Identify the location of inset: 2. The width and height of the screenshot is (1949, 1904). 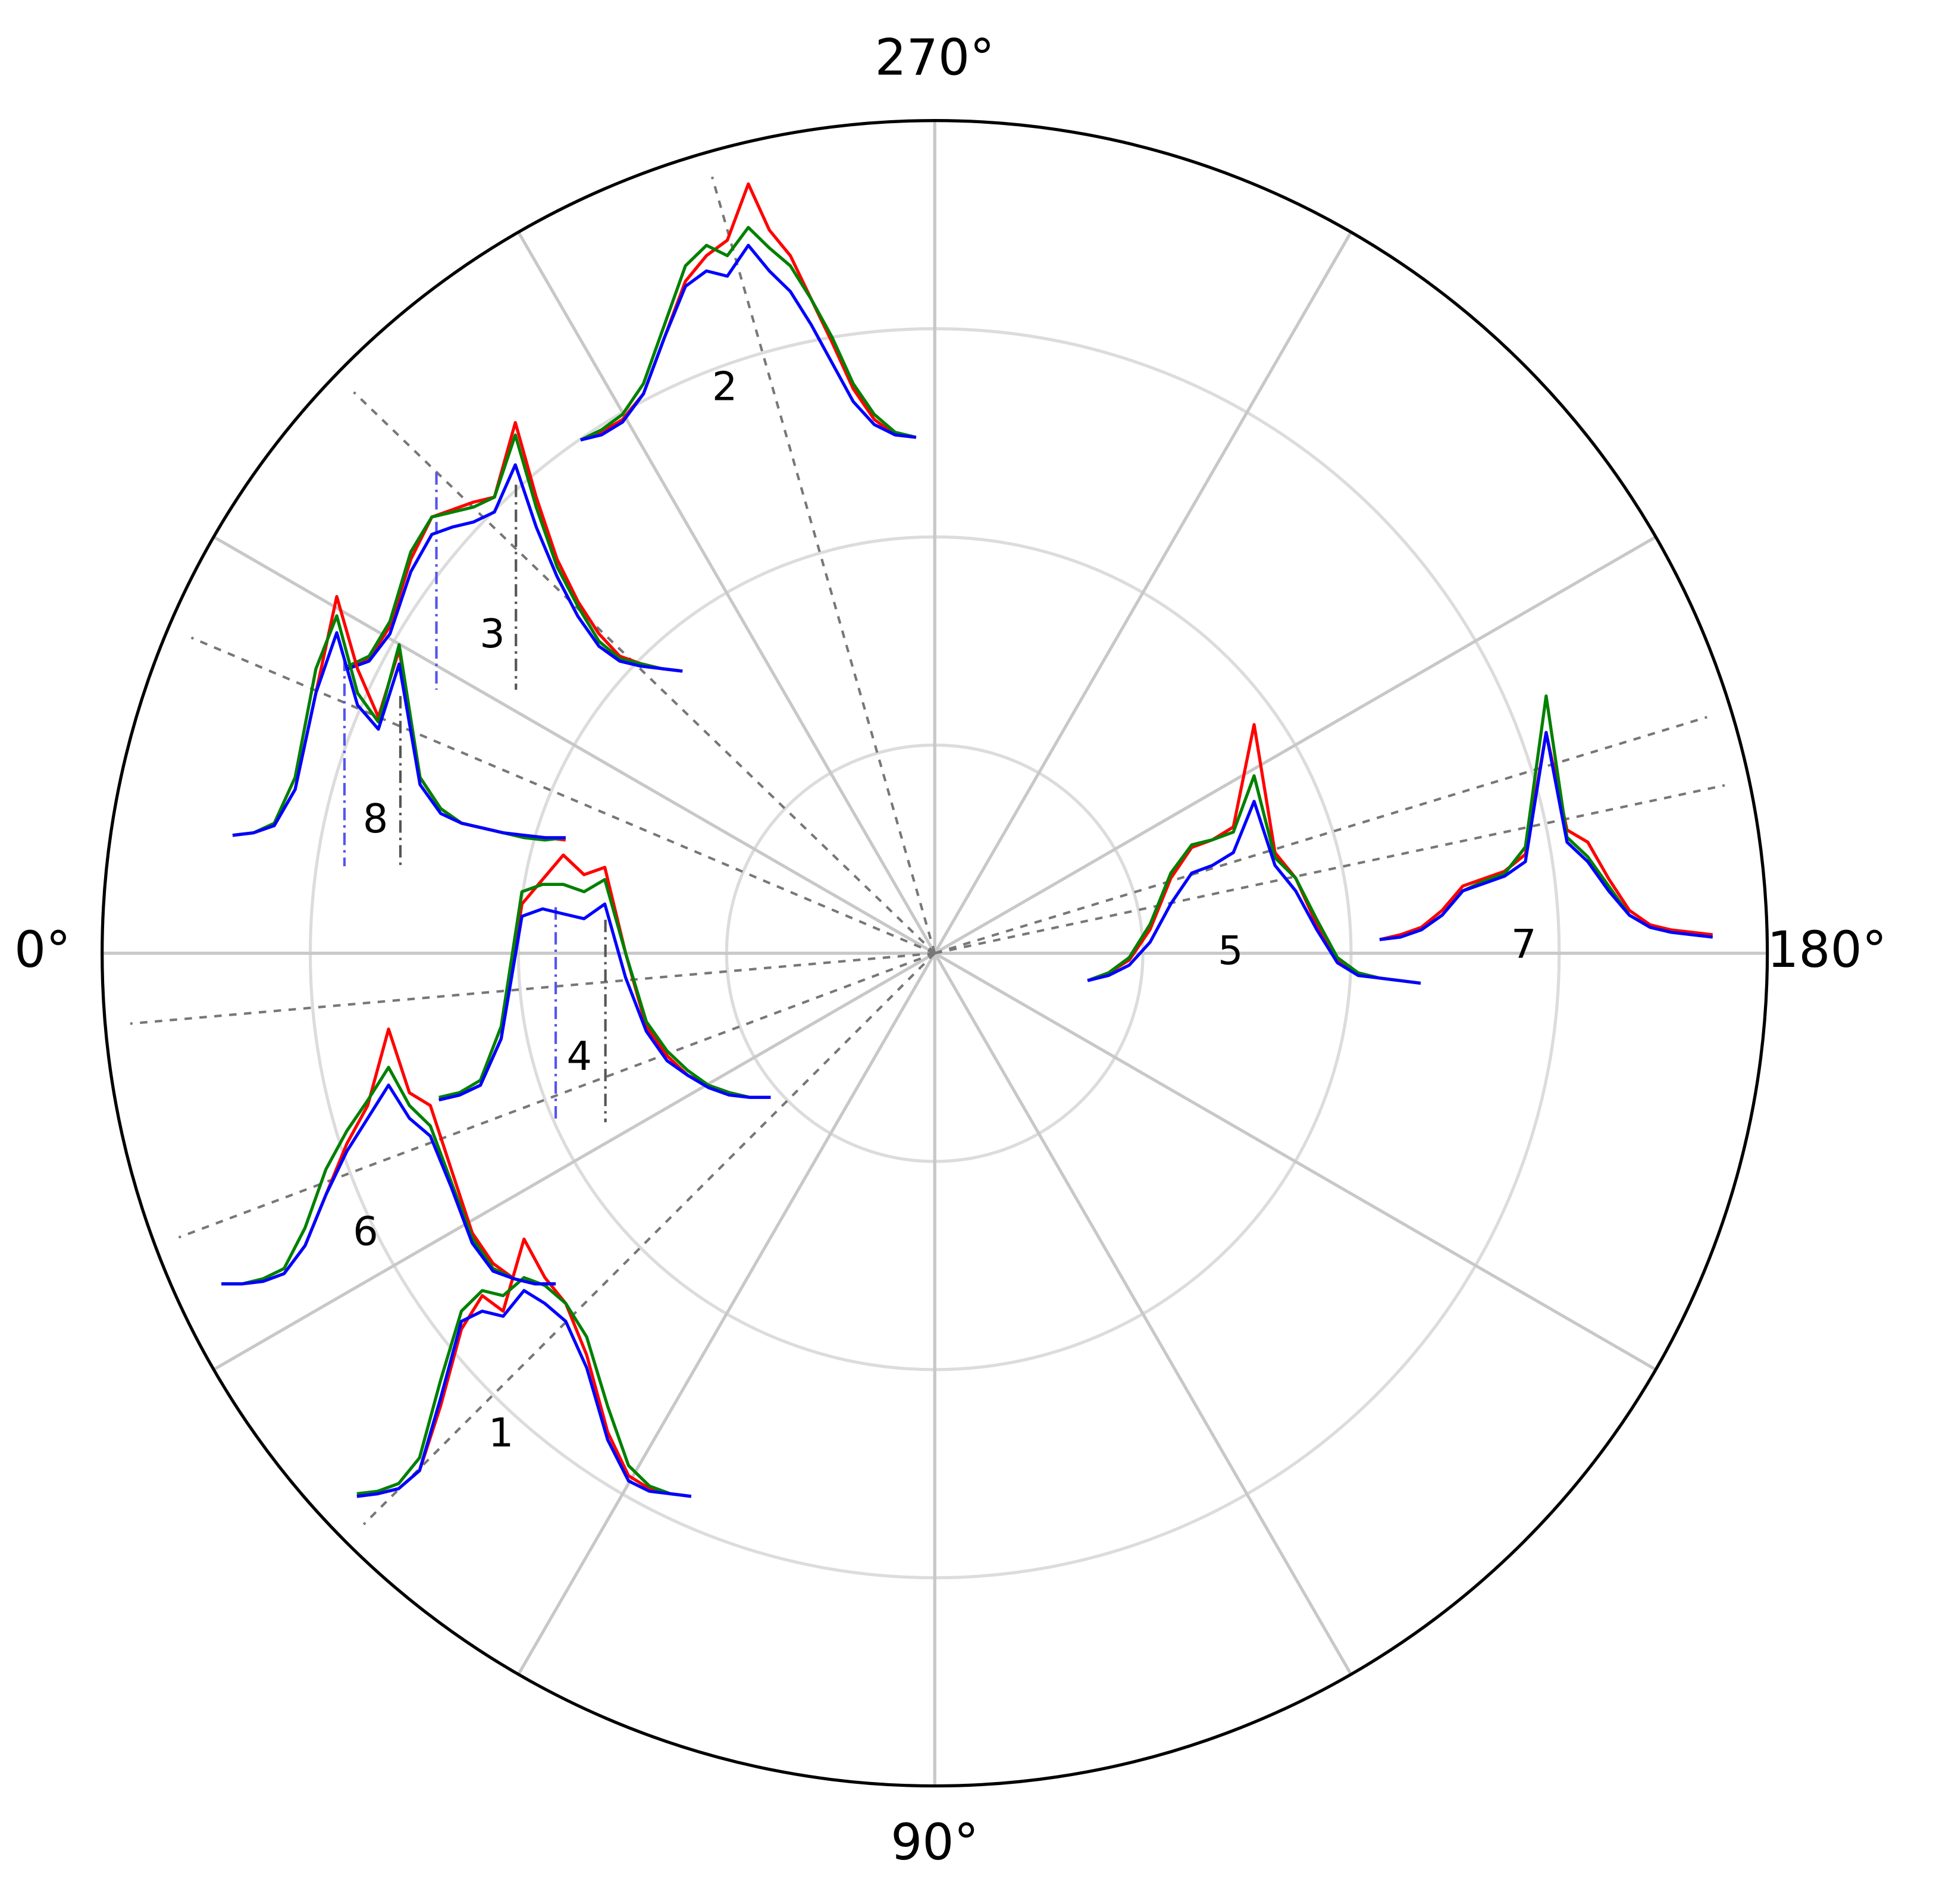
(748, 311).